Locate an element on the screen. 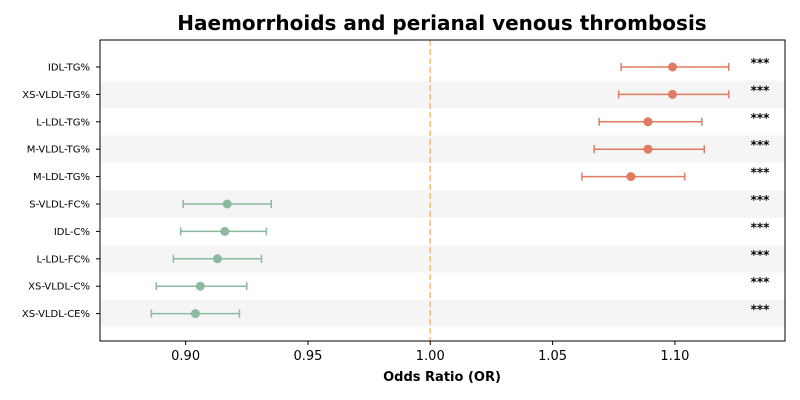  y-tick-label: L-LDL-TG% is located at coordinates (63, 122).